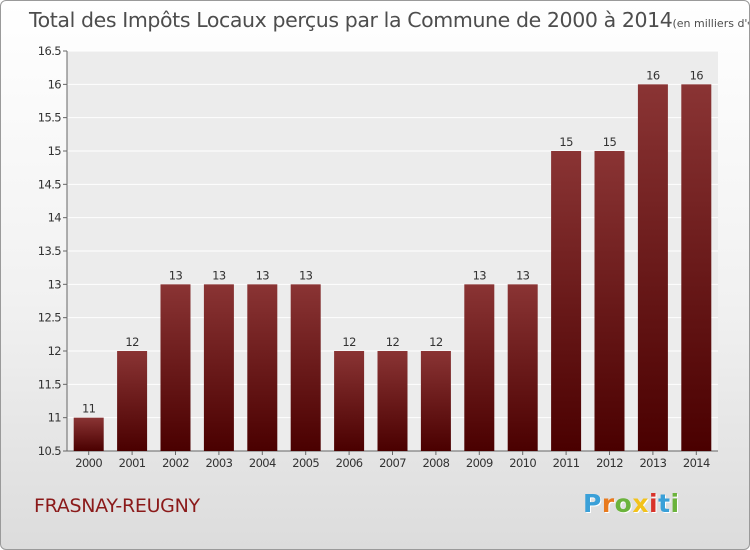 This screenshot has height=550, width=750. What do you see at coordinates (55, 418) in the screenshot?
I see `y-tick-label: 11` at bounding box center [55, 418].